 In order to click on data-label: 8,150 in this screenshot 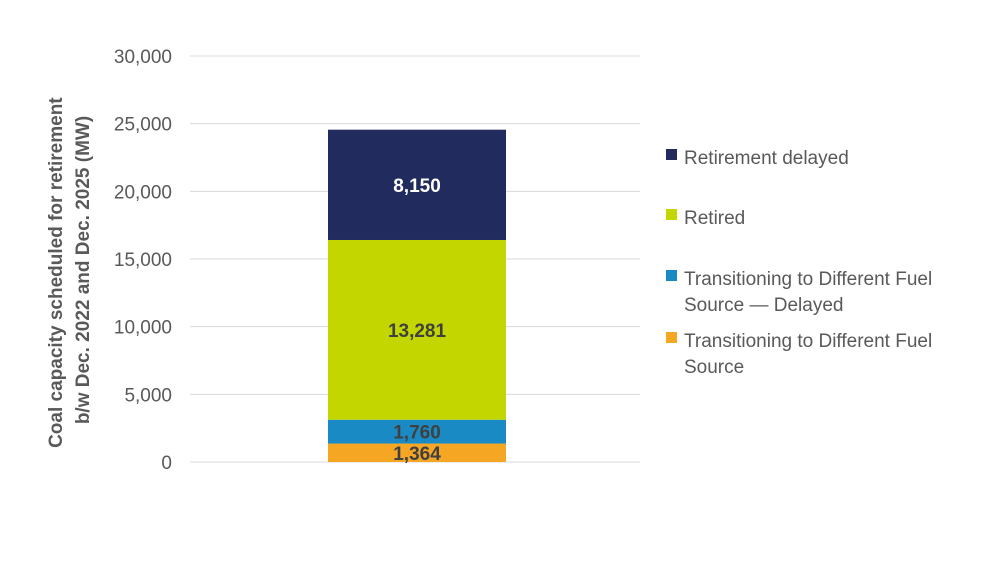, I will do `click(417, 186)`.